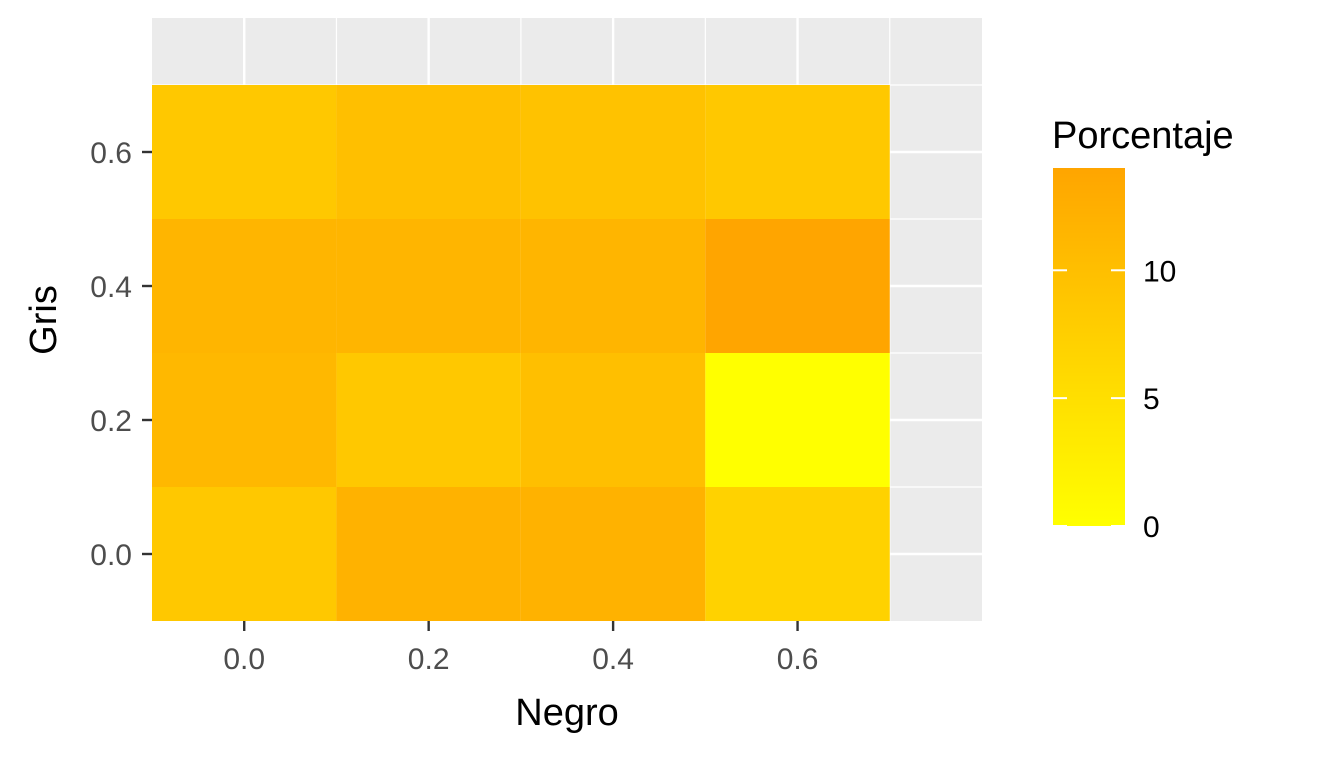 The image size is (1321, 759). Describe the element at coordinates (111, 421) in the screenshot. I see `y-tick-label: 0.2` at that location.